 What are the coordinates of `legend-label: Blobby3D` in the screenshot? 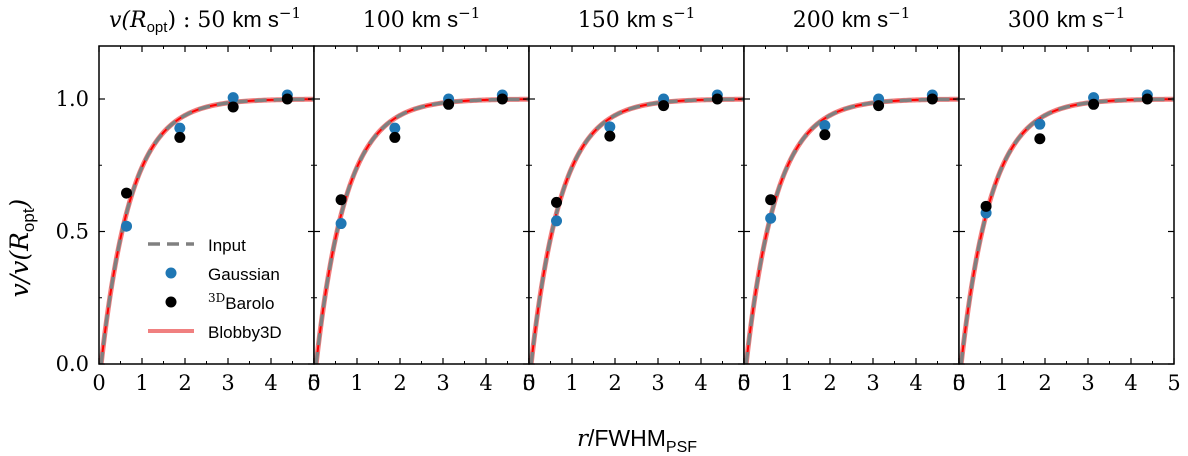 It's located at (245, 332).